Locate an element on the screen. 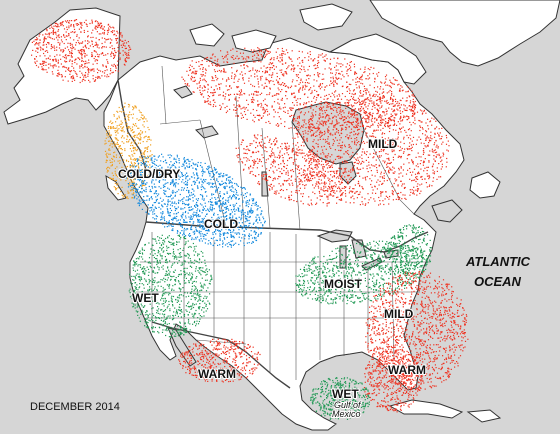  label-wet-gulf: WET is located at coordinates (345, 394).